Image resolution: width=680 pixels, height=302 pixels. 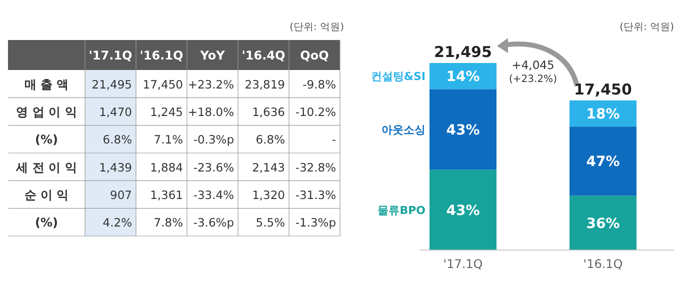 I want to click on category-label: 영 업 이 익, so click(x=46, y=112).